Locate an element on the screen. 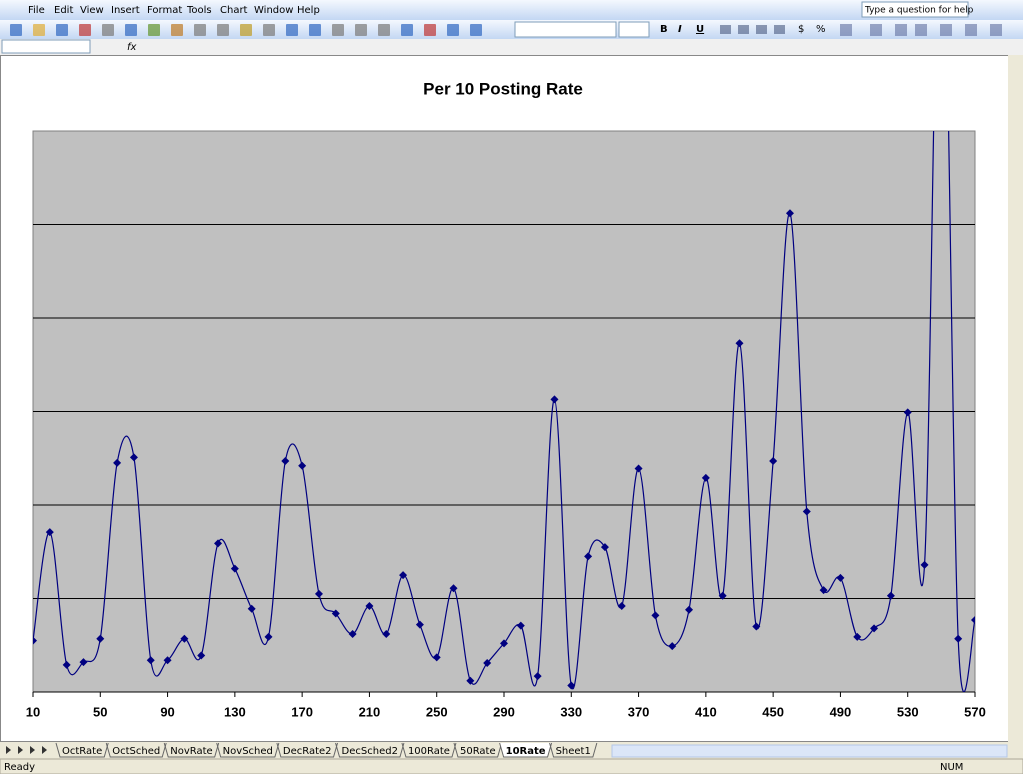  sheet-tab: NovSched is located at coordinates (248, 751).